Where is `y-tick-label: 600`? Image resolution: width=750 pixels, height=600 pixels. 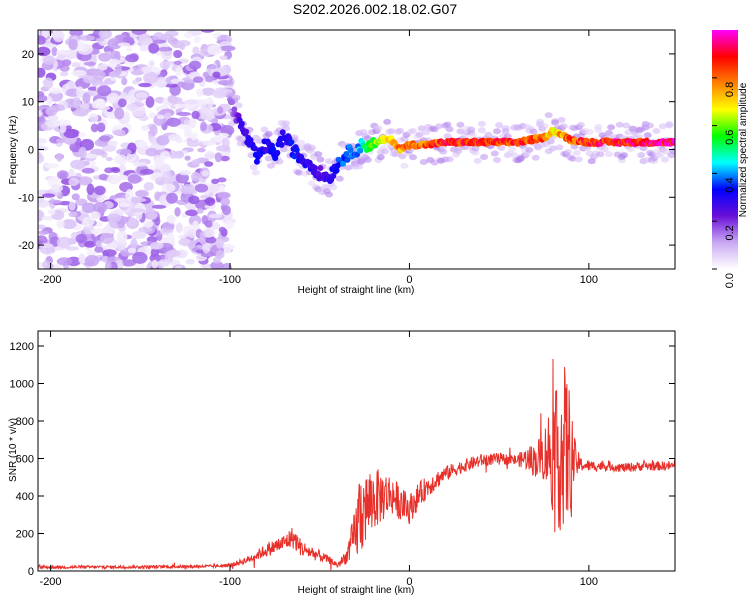 y-tick-label: 600 is located at coordinates (25, 460).